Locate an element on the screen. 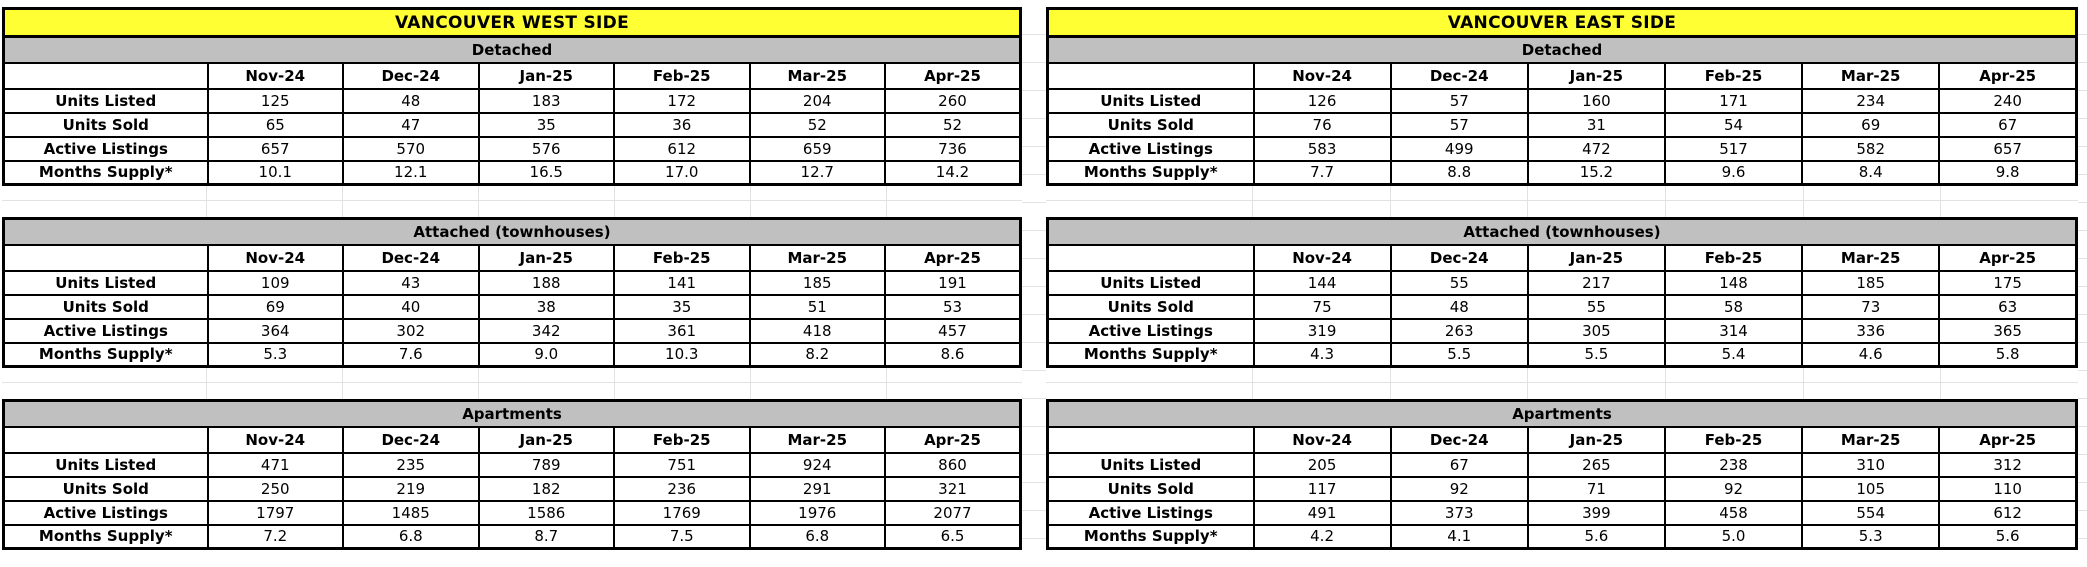  data-cell: 5.0 is located at coordinates (1733, 536).